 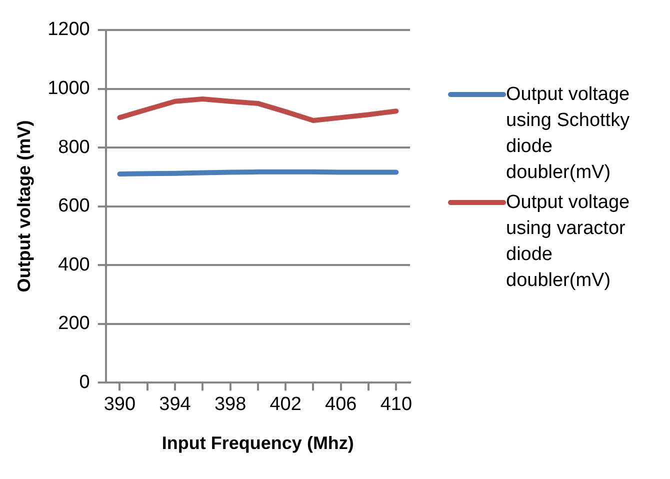 I want to click on legend-label: Output voltage using varactor diode doubler(mV), so click(x=568, y=242).